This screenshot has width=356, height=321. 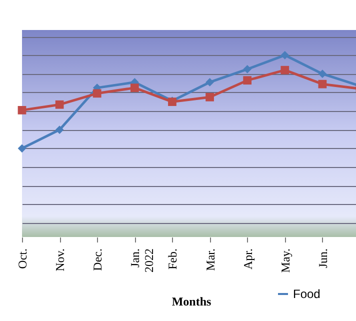 What do you see at coordinates (192, 301) in the screenshot?
I see `x-axis-title: Months` at bounding box center [192, 301].